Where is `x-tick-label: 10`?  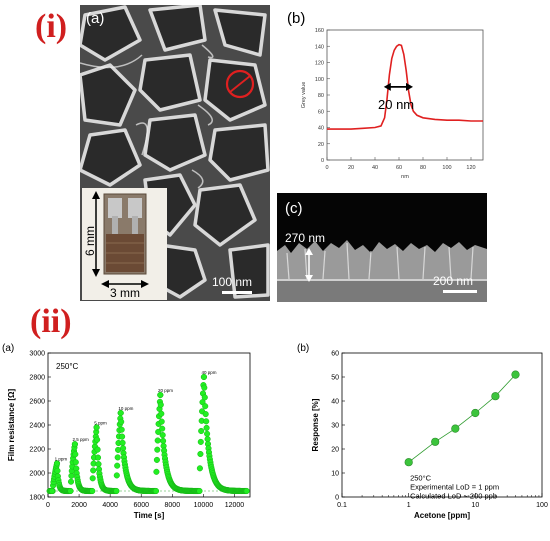 x-tick-label: 10 is located at coordinates (475, 505).